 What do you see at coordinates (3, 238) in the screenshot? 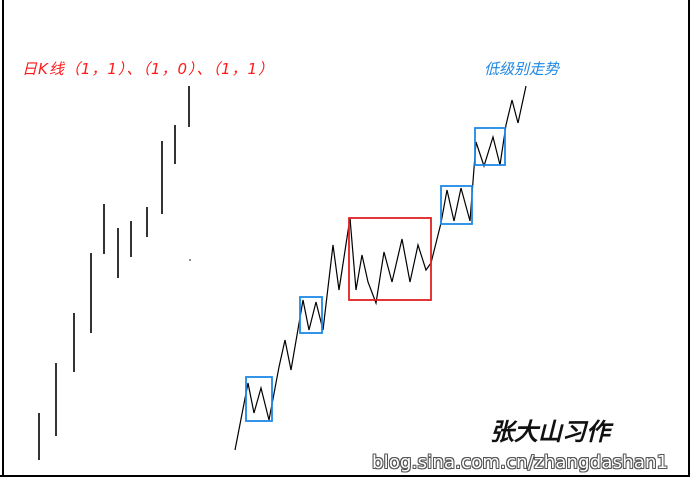
I see `frame-left-edge` at bounding box center [3, 238].